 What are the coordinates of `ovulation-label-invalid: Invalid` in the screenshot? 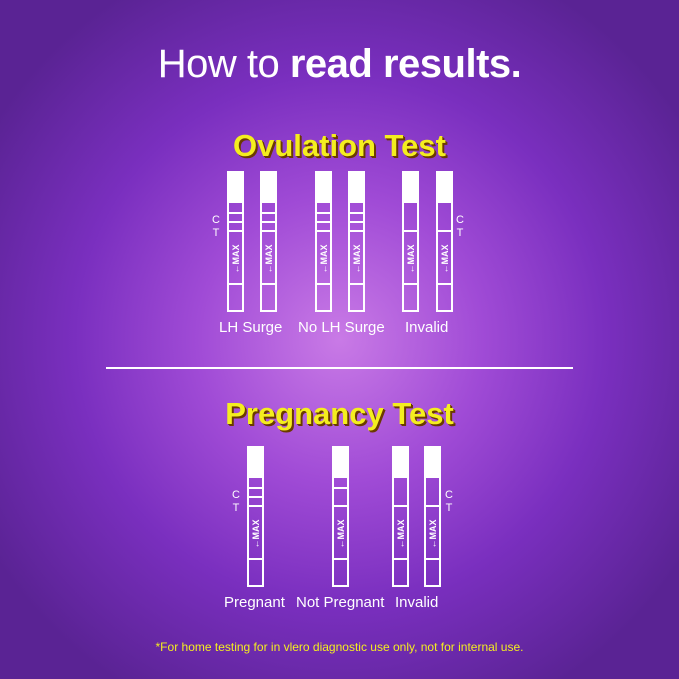 It's located at (427, 327).